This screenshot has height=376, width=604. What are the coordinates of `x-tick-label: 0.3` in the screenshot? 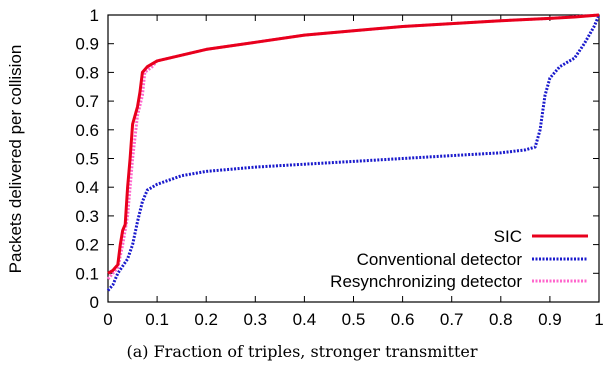 It's located at (255, 319).